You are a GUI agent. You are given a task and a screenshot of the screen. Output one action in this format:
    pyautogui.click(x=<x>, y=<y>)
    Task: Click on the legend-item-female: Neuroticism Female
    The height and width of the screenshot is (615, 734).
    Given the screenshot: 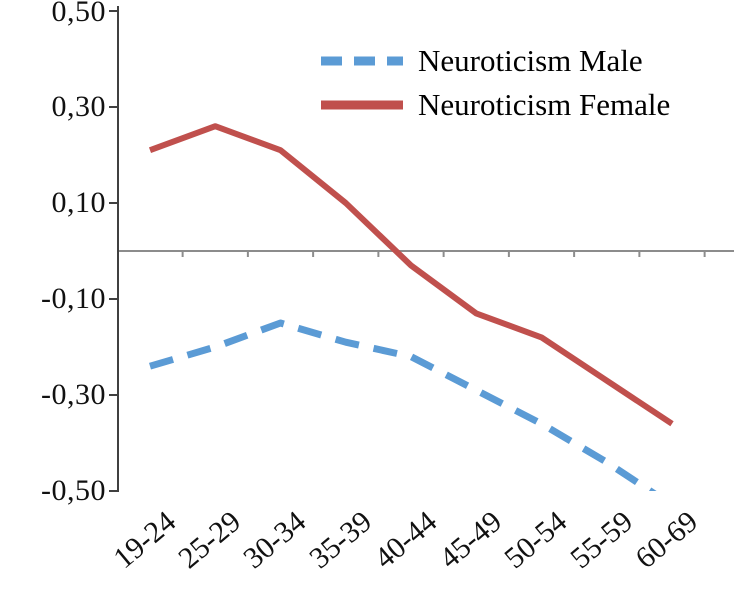 What is the action you would take?
    pyautogui.click(x=494, y=105)
    